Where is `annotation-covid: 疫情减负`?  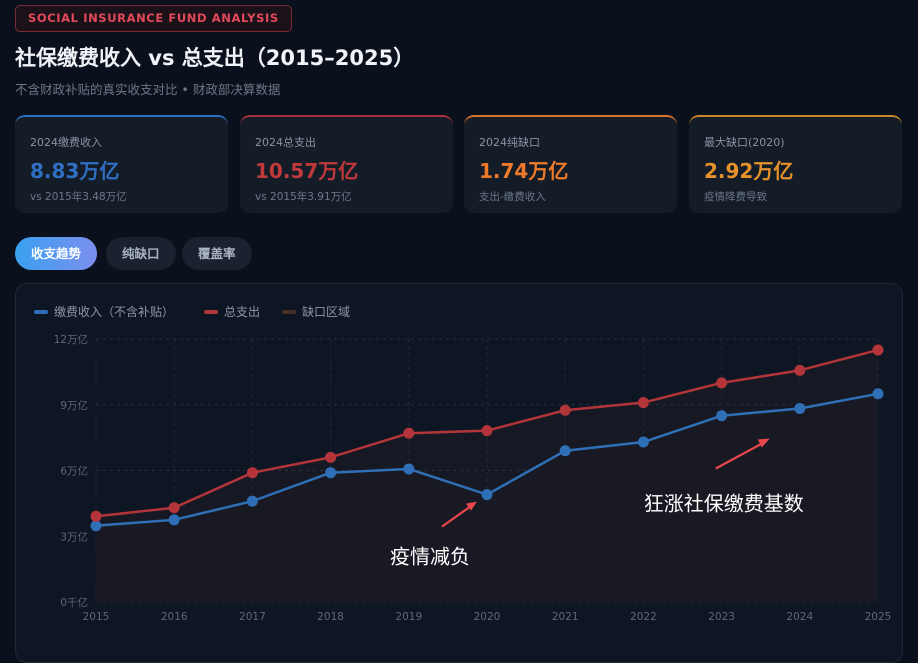
annotation-covid: 疫情减负 is located at coordinates (430, 557).